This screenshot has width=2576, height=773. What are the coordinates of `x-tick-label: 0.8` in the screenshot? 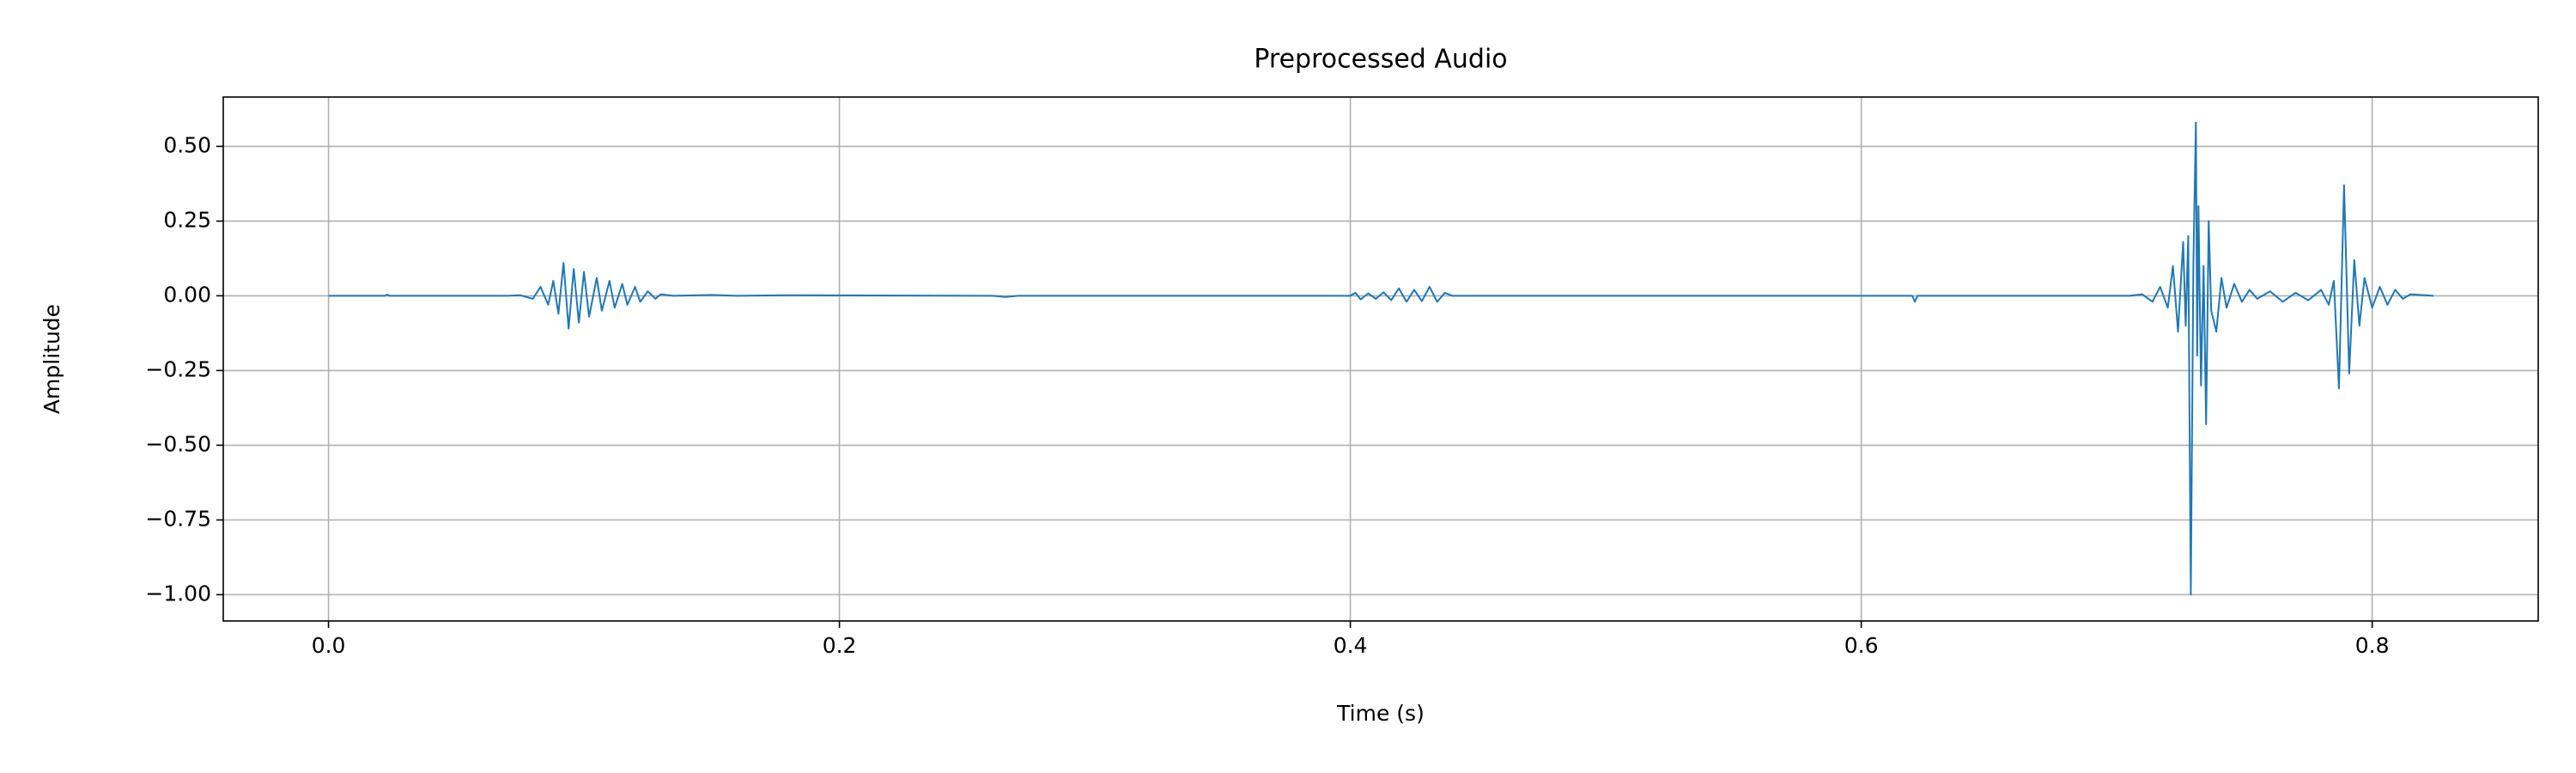 It's located at (2372, 645).